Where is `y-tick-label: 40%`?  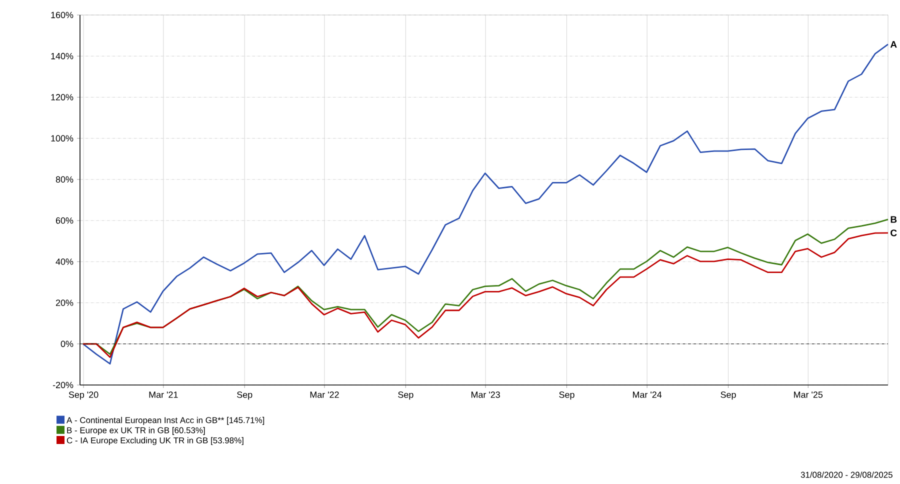 y-tick-label: 40% is located at coordinates (65, 261).